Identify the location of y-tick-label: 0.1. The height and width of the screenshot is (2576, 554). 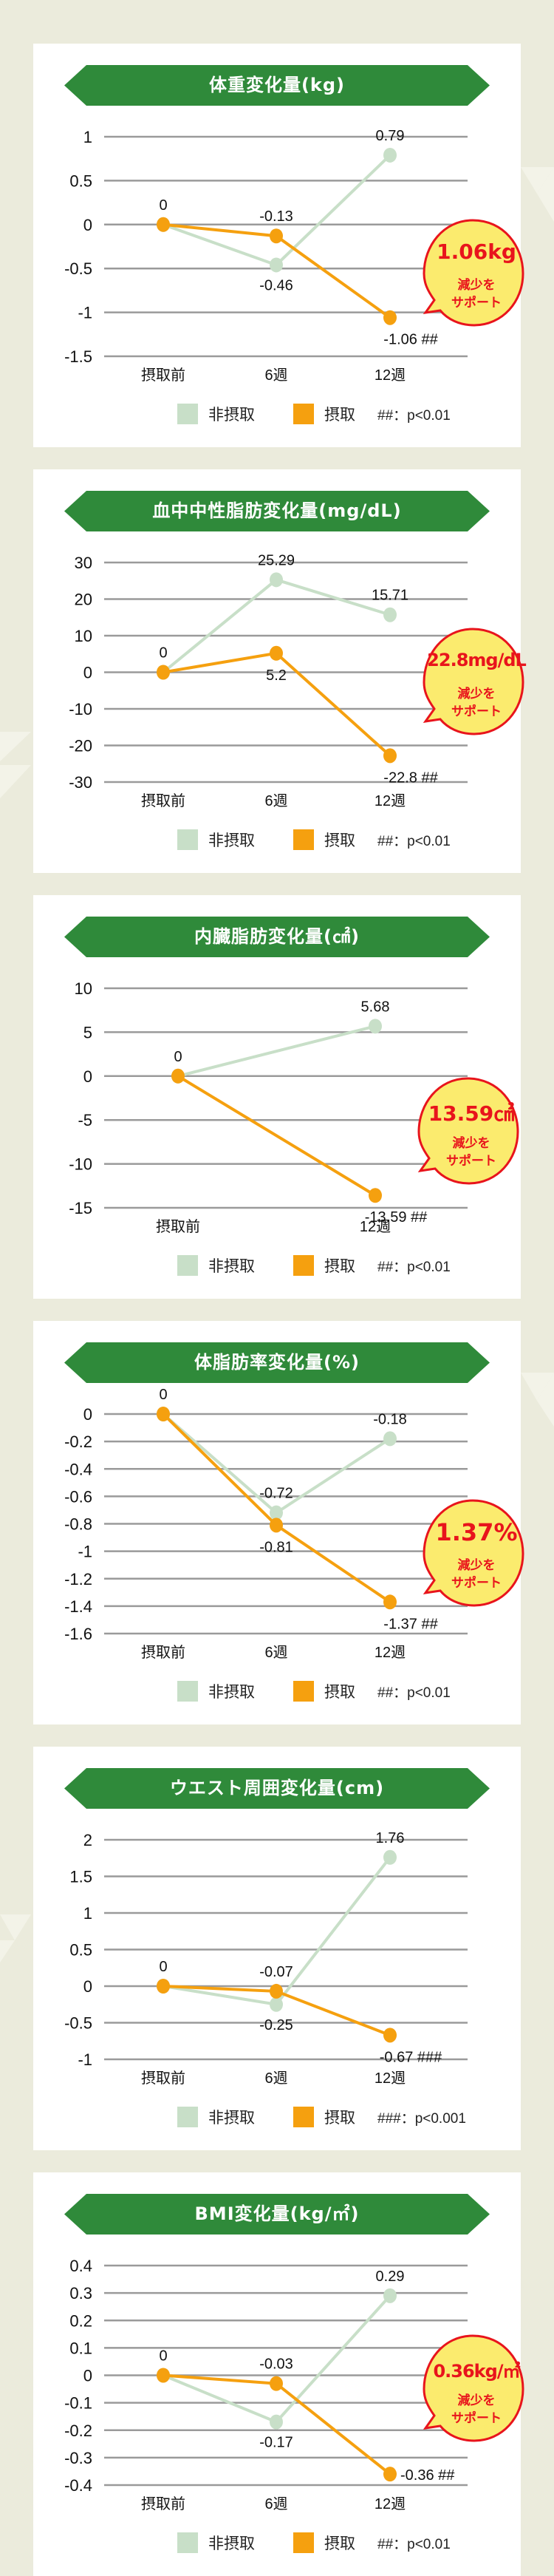
(80, 2348).